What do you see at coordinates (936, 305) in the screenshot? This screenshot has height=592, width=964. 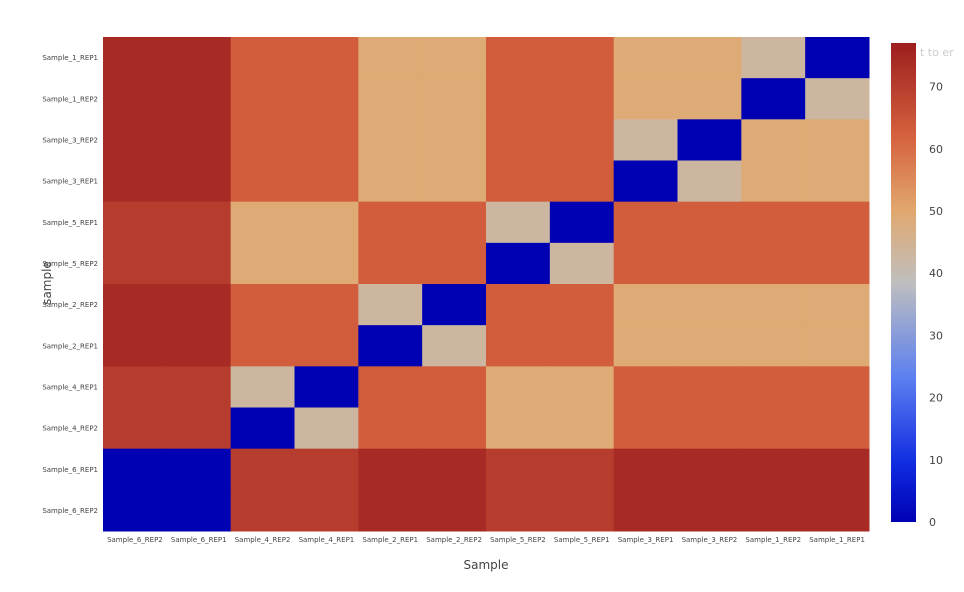 I see `colorbar-ticks: 0 10 20 30 40 50 60 70` at bounding box center [936, 305].